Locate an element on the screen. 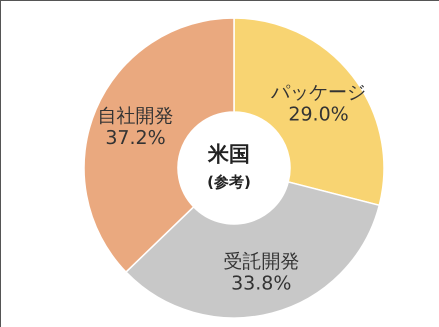 The width and height of the screenshot is (439, 327). data-label: 37.2% is located at coordinates (135, 138).